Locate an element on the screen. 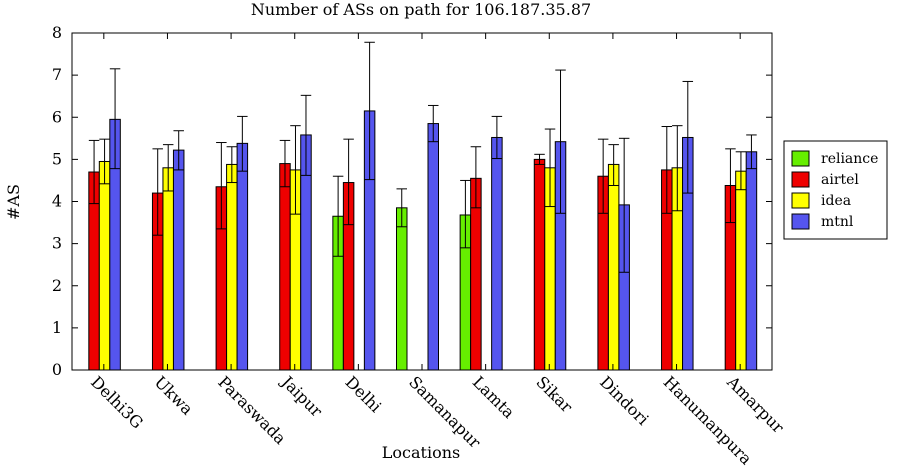 The height and width of the screenshot is (468, 899). legend-label-idea: idea is located at coordinates (836, 201).